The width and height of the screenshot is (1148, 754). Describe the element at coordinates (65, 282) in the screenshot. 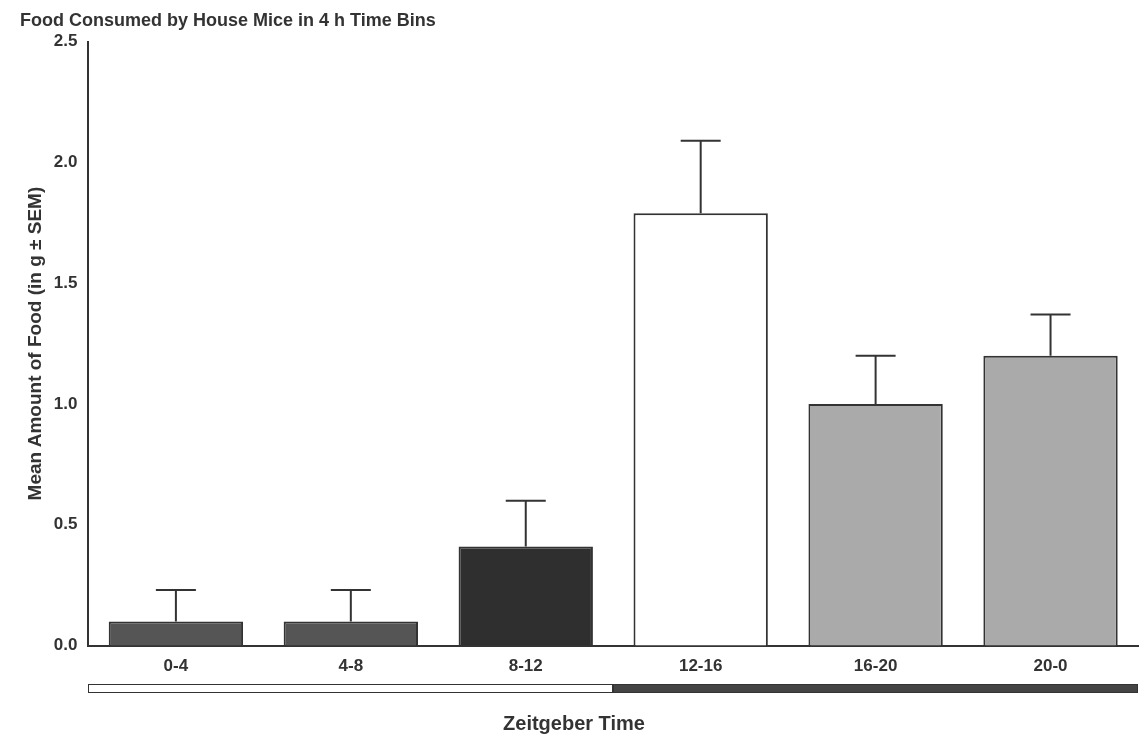

I see `y-tick-label: 1.5` at that location.